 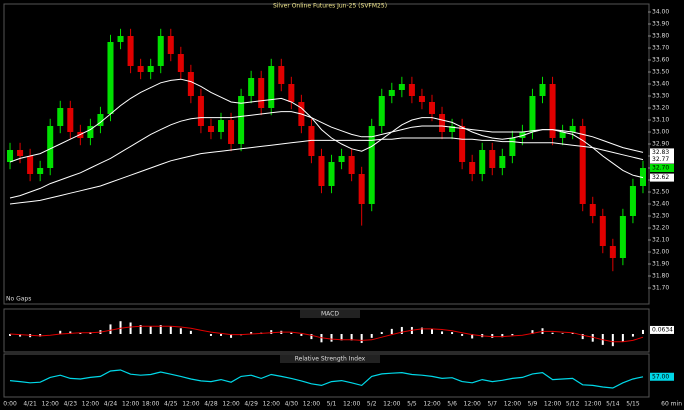 What do you see at coordinates (660, 144) in the screenshot?
I see `y-tick-label: 32.90` at bounding box center [660, 144].